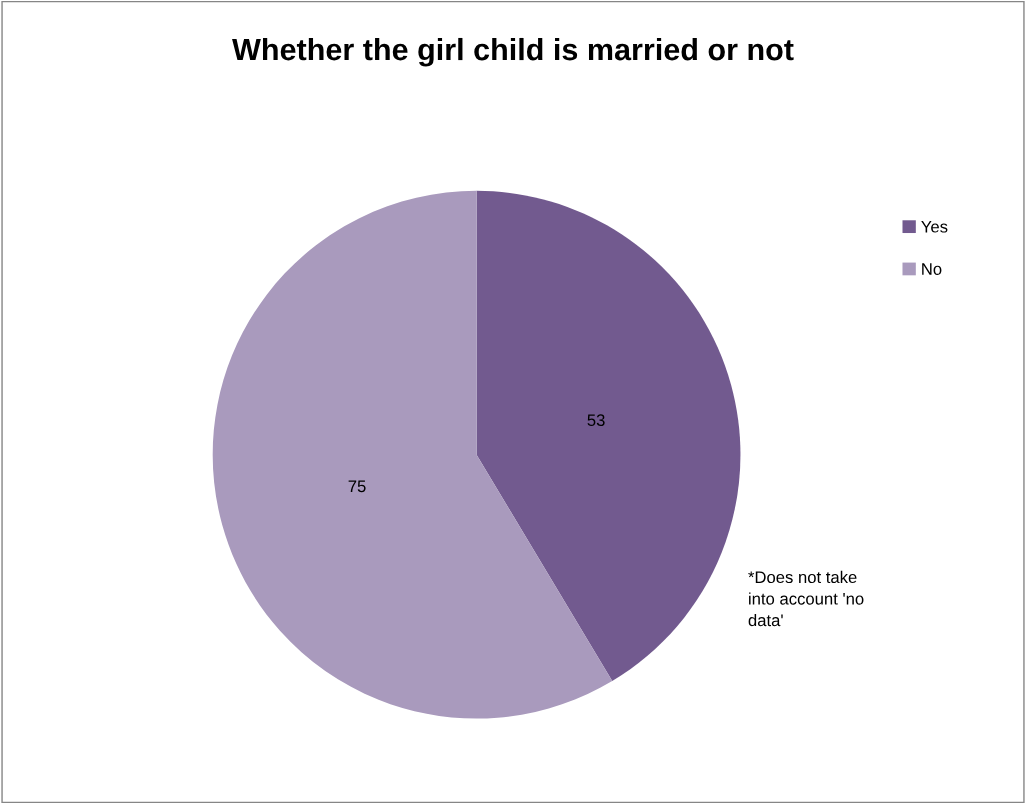 This screenshot has height=804, width=1026. Describe the element at coordinates (357, 486) in the screenshot. I see `data-label: 75` at that location.